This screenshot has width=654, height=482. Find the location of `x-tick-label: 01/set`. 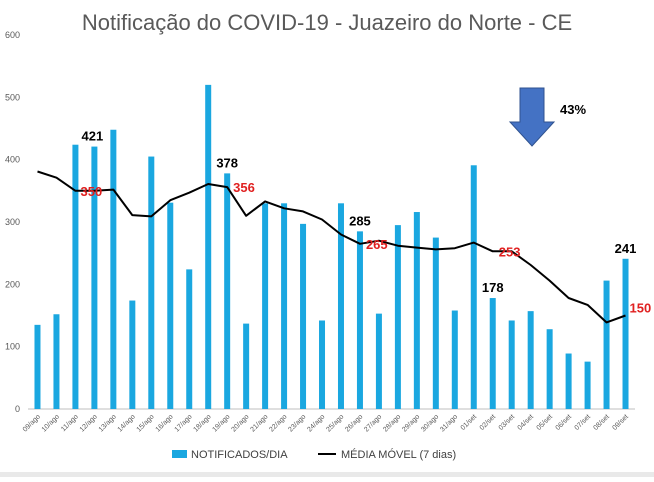

x-tick-label: 01/set is located at coordinates (469, 422).